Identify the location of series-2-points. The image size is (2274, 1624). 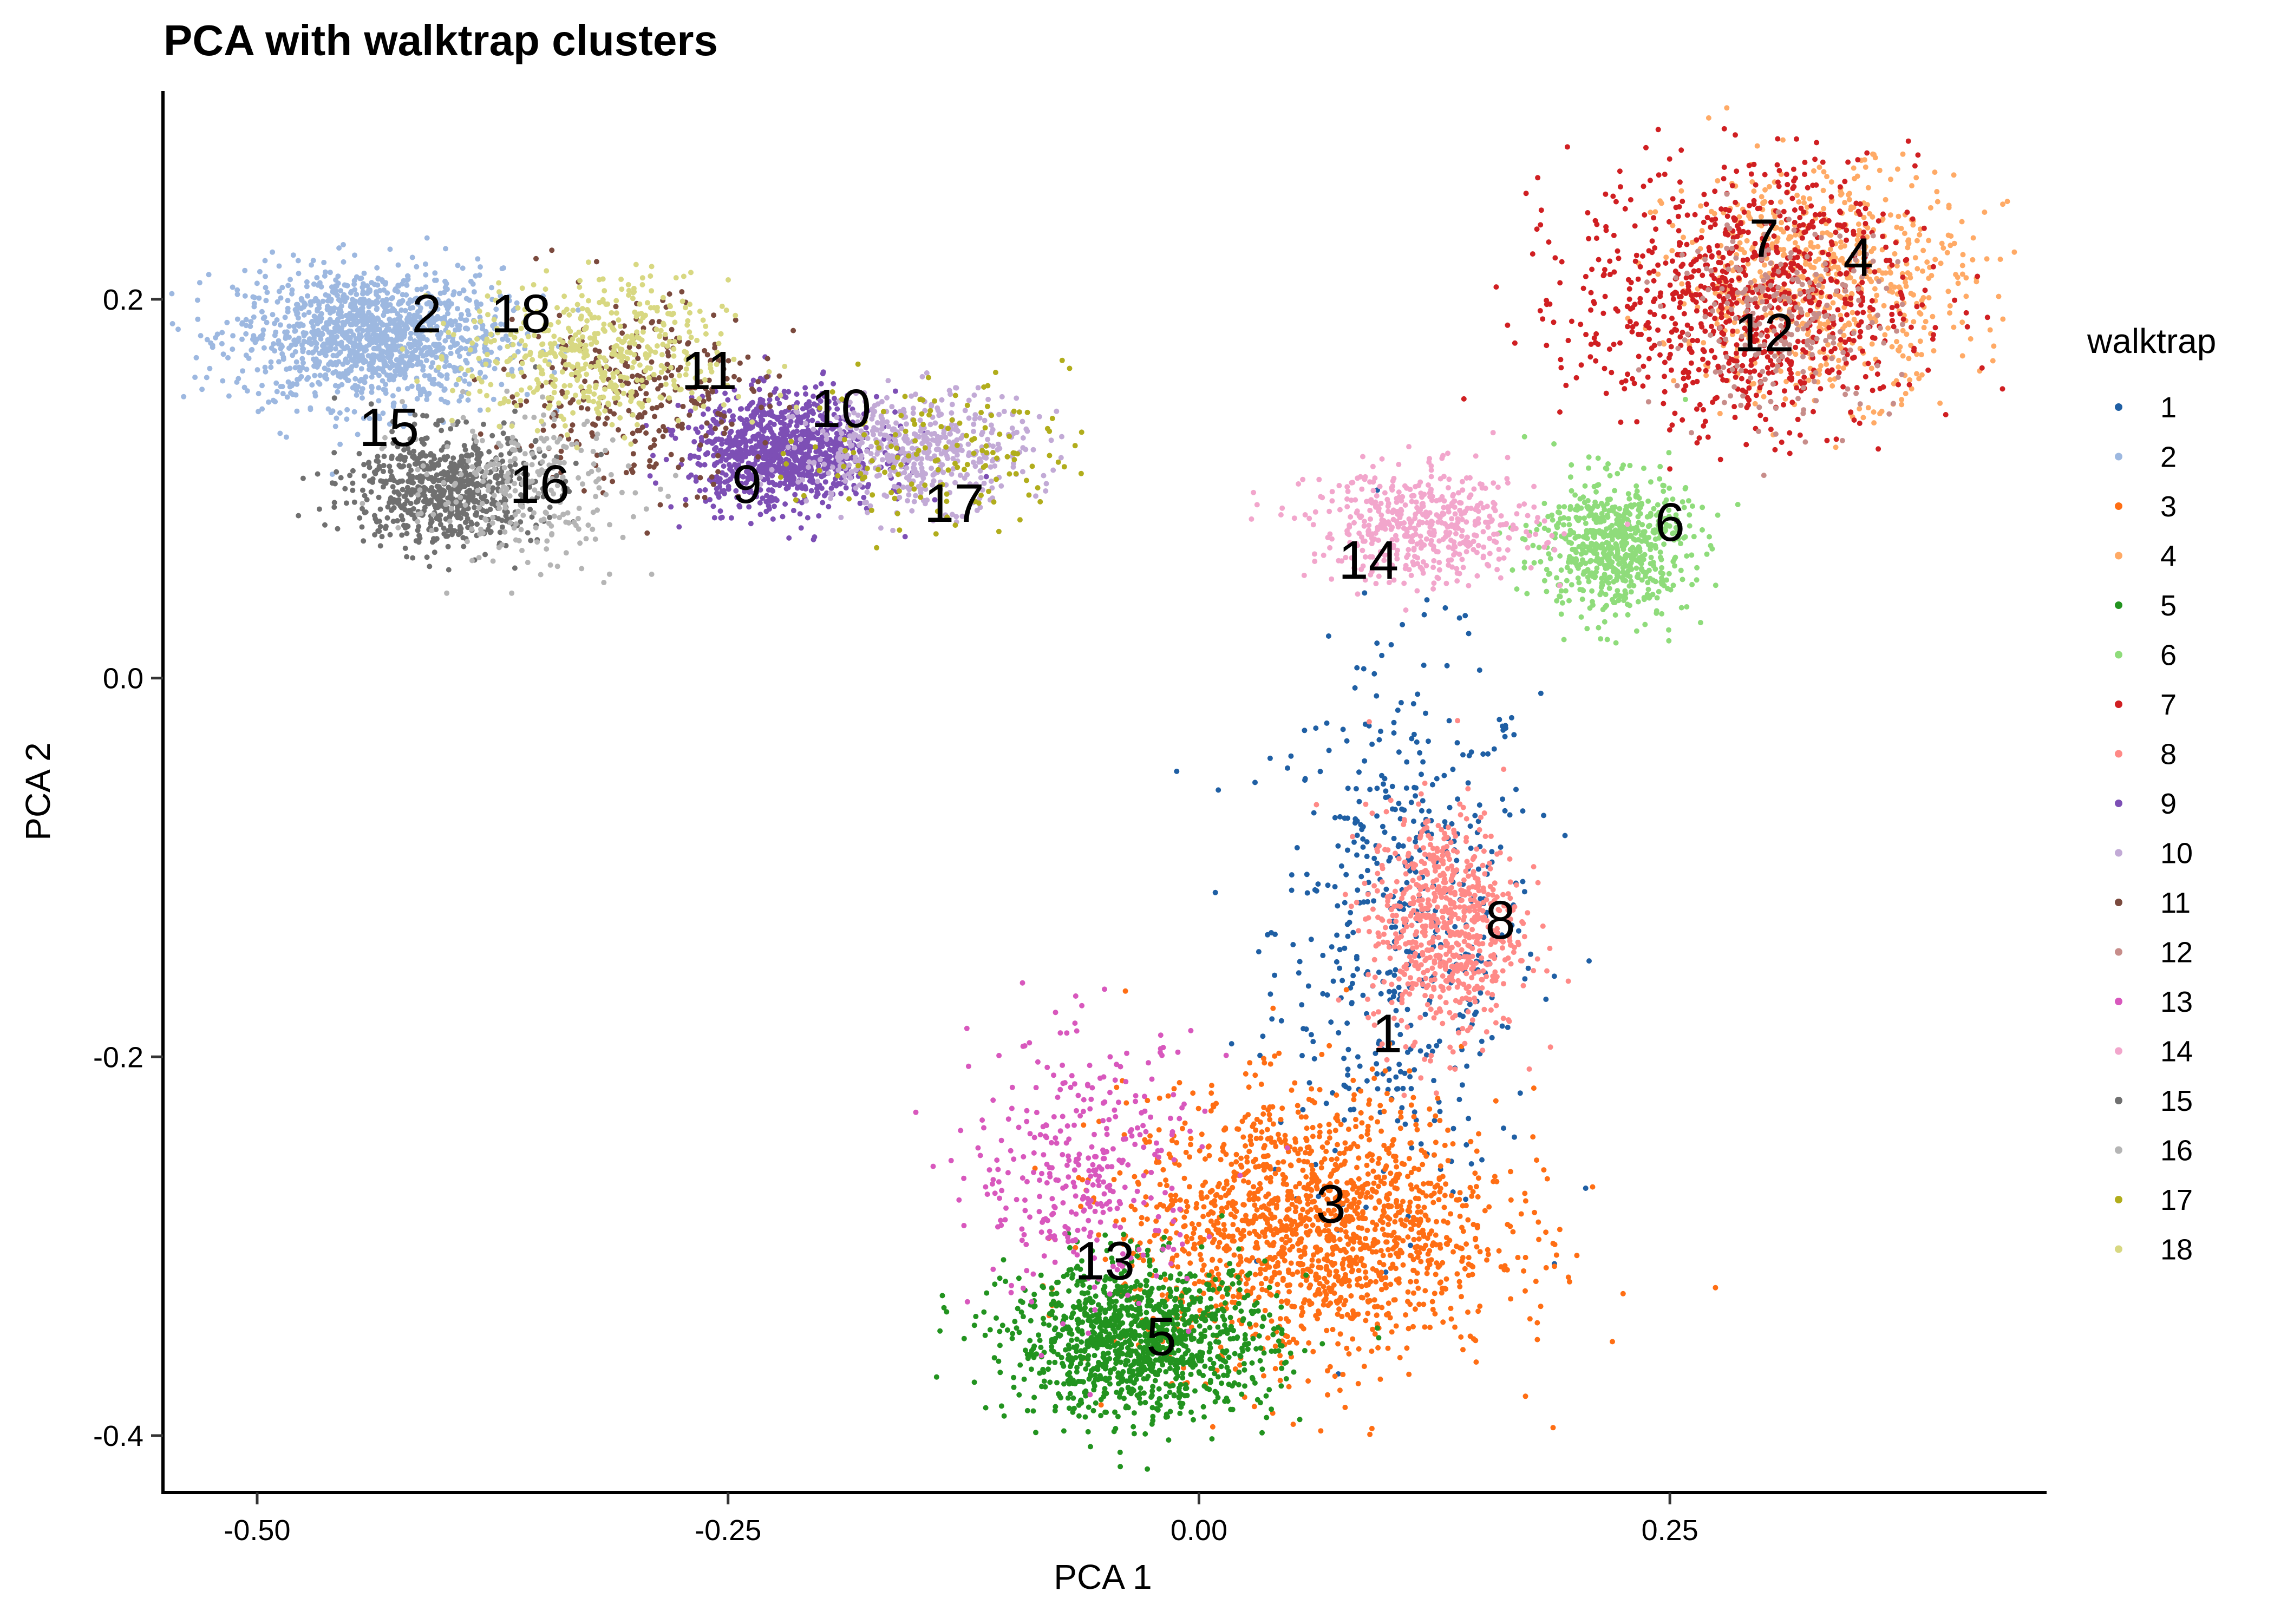
(375, 356).